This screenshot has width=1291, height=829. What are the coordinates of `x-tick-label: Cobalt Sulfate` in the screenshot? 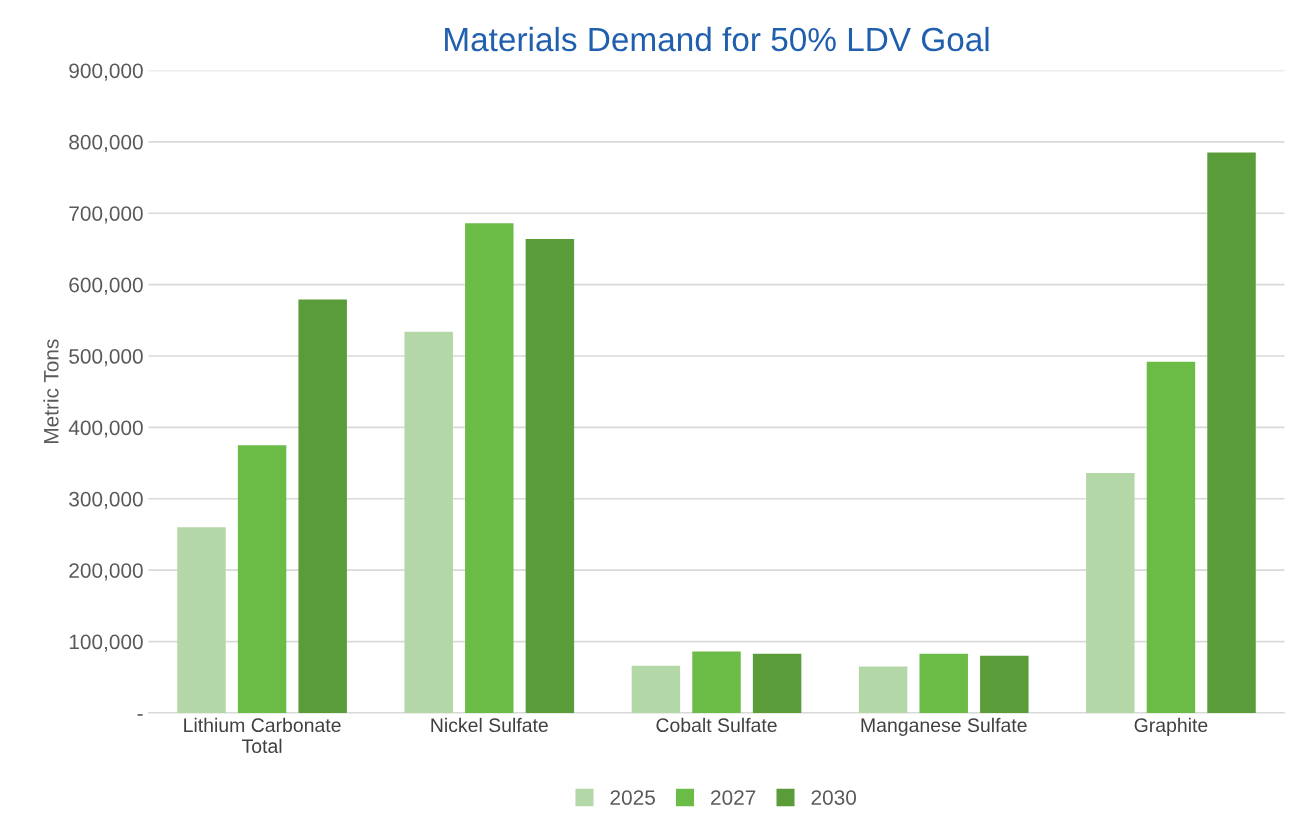 It's located at (716, 725).